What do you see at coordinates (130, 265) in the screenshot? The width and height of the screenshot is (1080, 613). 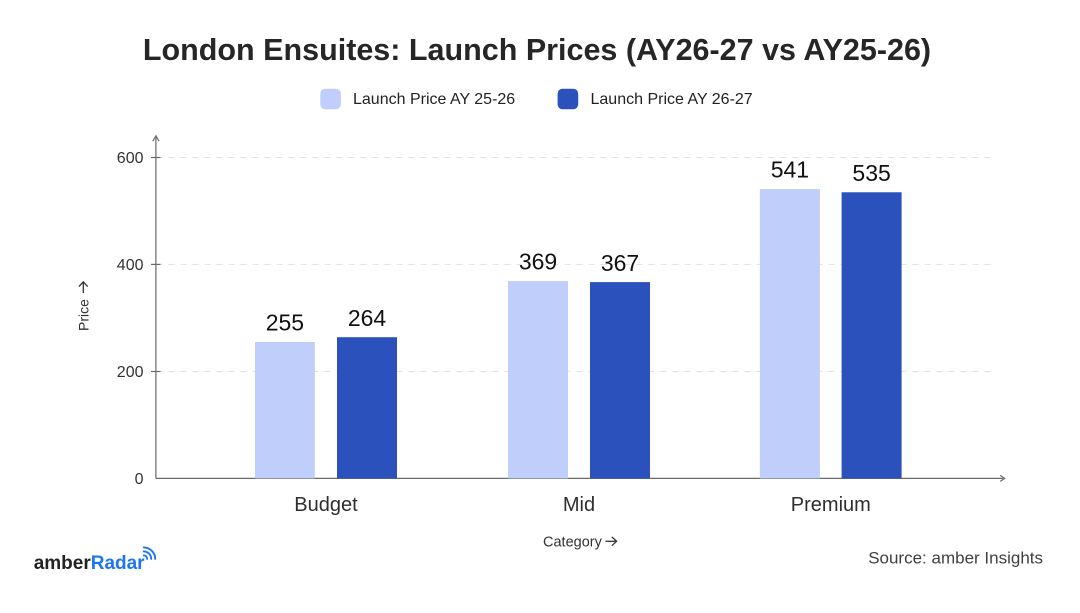 I see `svg-text: 400` at bounding box center [130, 265].